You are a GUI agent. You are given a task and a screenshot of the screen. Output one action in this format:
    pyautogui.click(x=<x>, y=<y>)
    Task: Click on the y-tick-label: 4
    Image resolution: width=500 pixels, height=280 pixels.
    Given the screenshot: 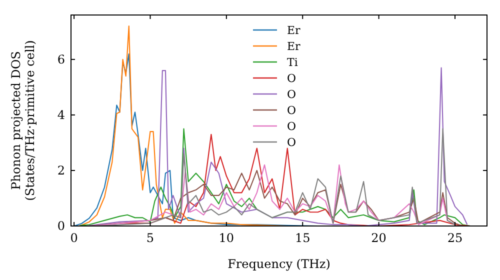 What is the action you would take?
    pyautogui.click(x=61, y=115)
    